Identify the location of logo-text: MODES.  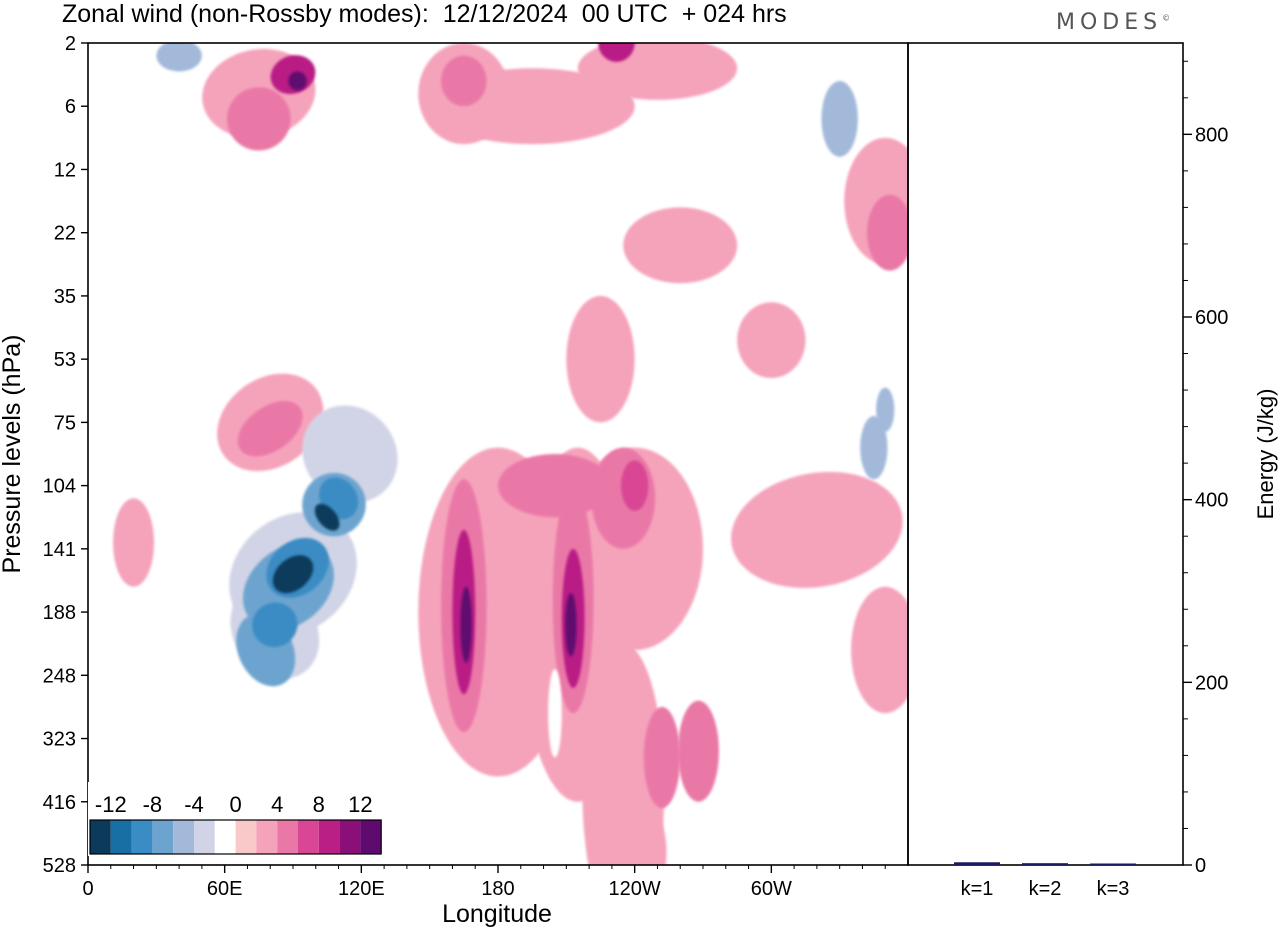
(1109, 22).